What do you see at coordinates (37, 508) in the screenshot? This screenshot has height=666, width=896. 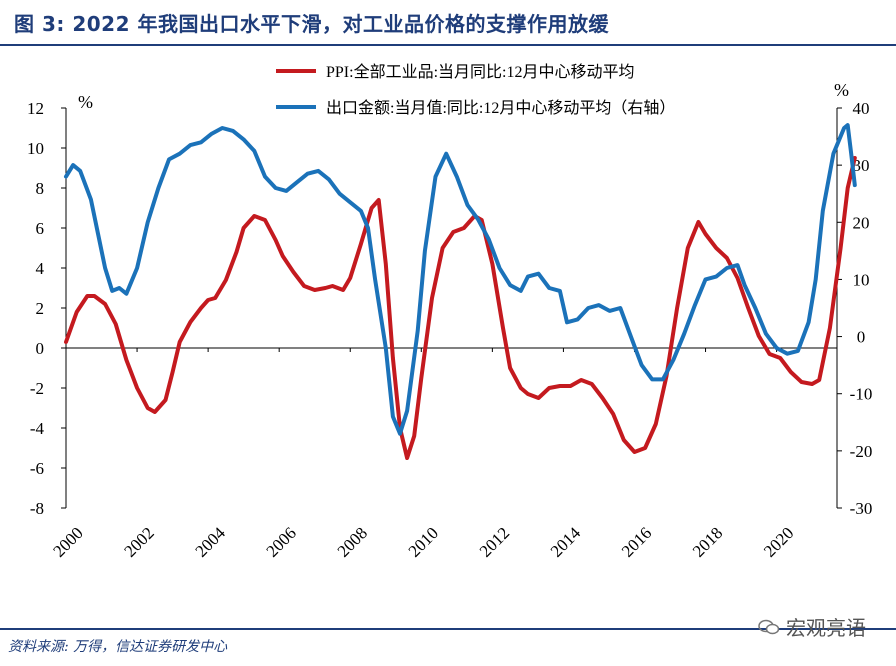 I see `left-tick-label: -8` at bounding box center [37, 508].